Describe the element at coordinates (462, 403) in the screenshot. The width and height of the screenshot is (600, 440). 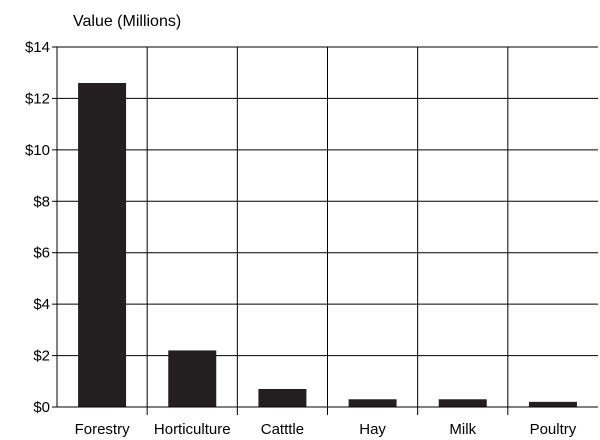
I see `bar-milk` at that location.